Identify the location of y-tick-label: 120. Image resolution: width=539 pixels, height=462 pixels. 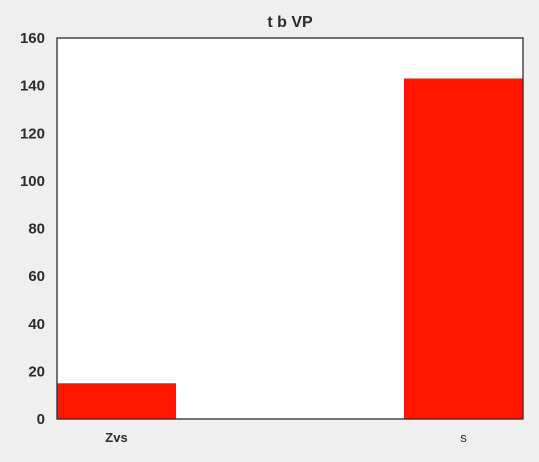
(32, 133).